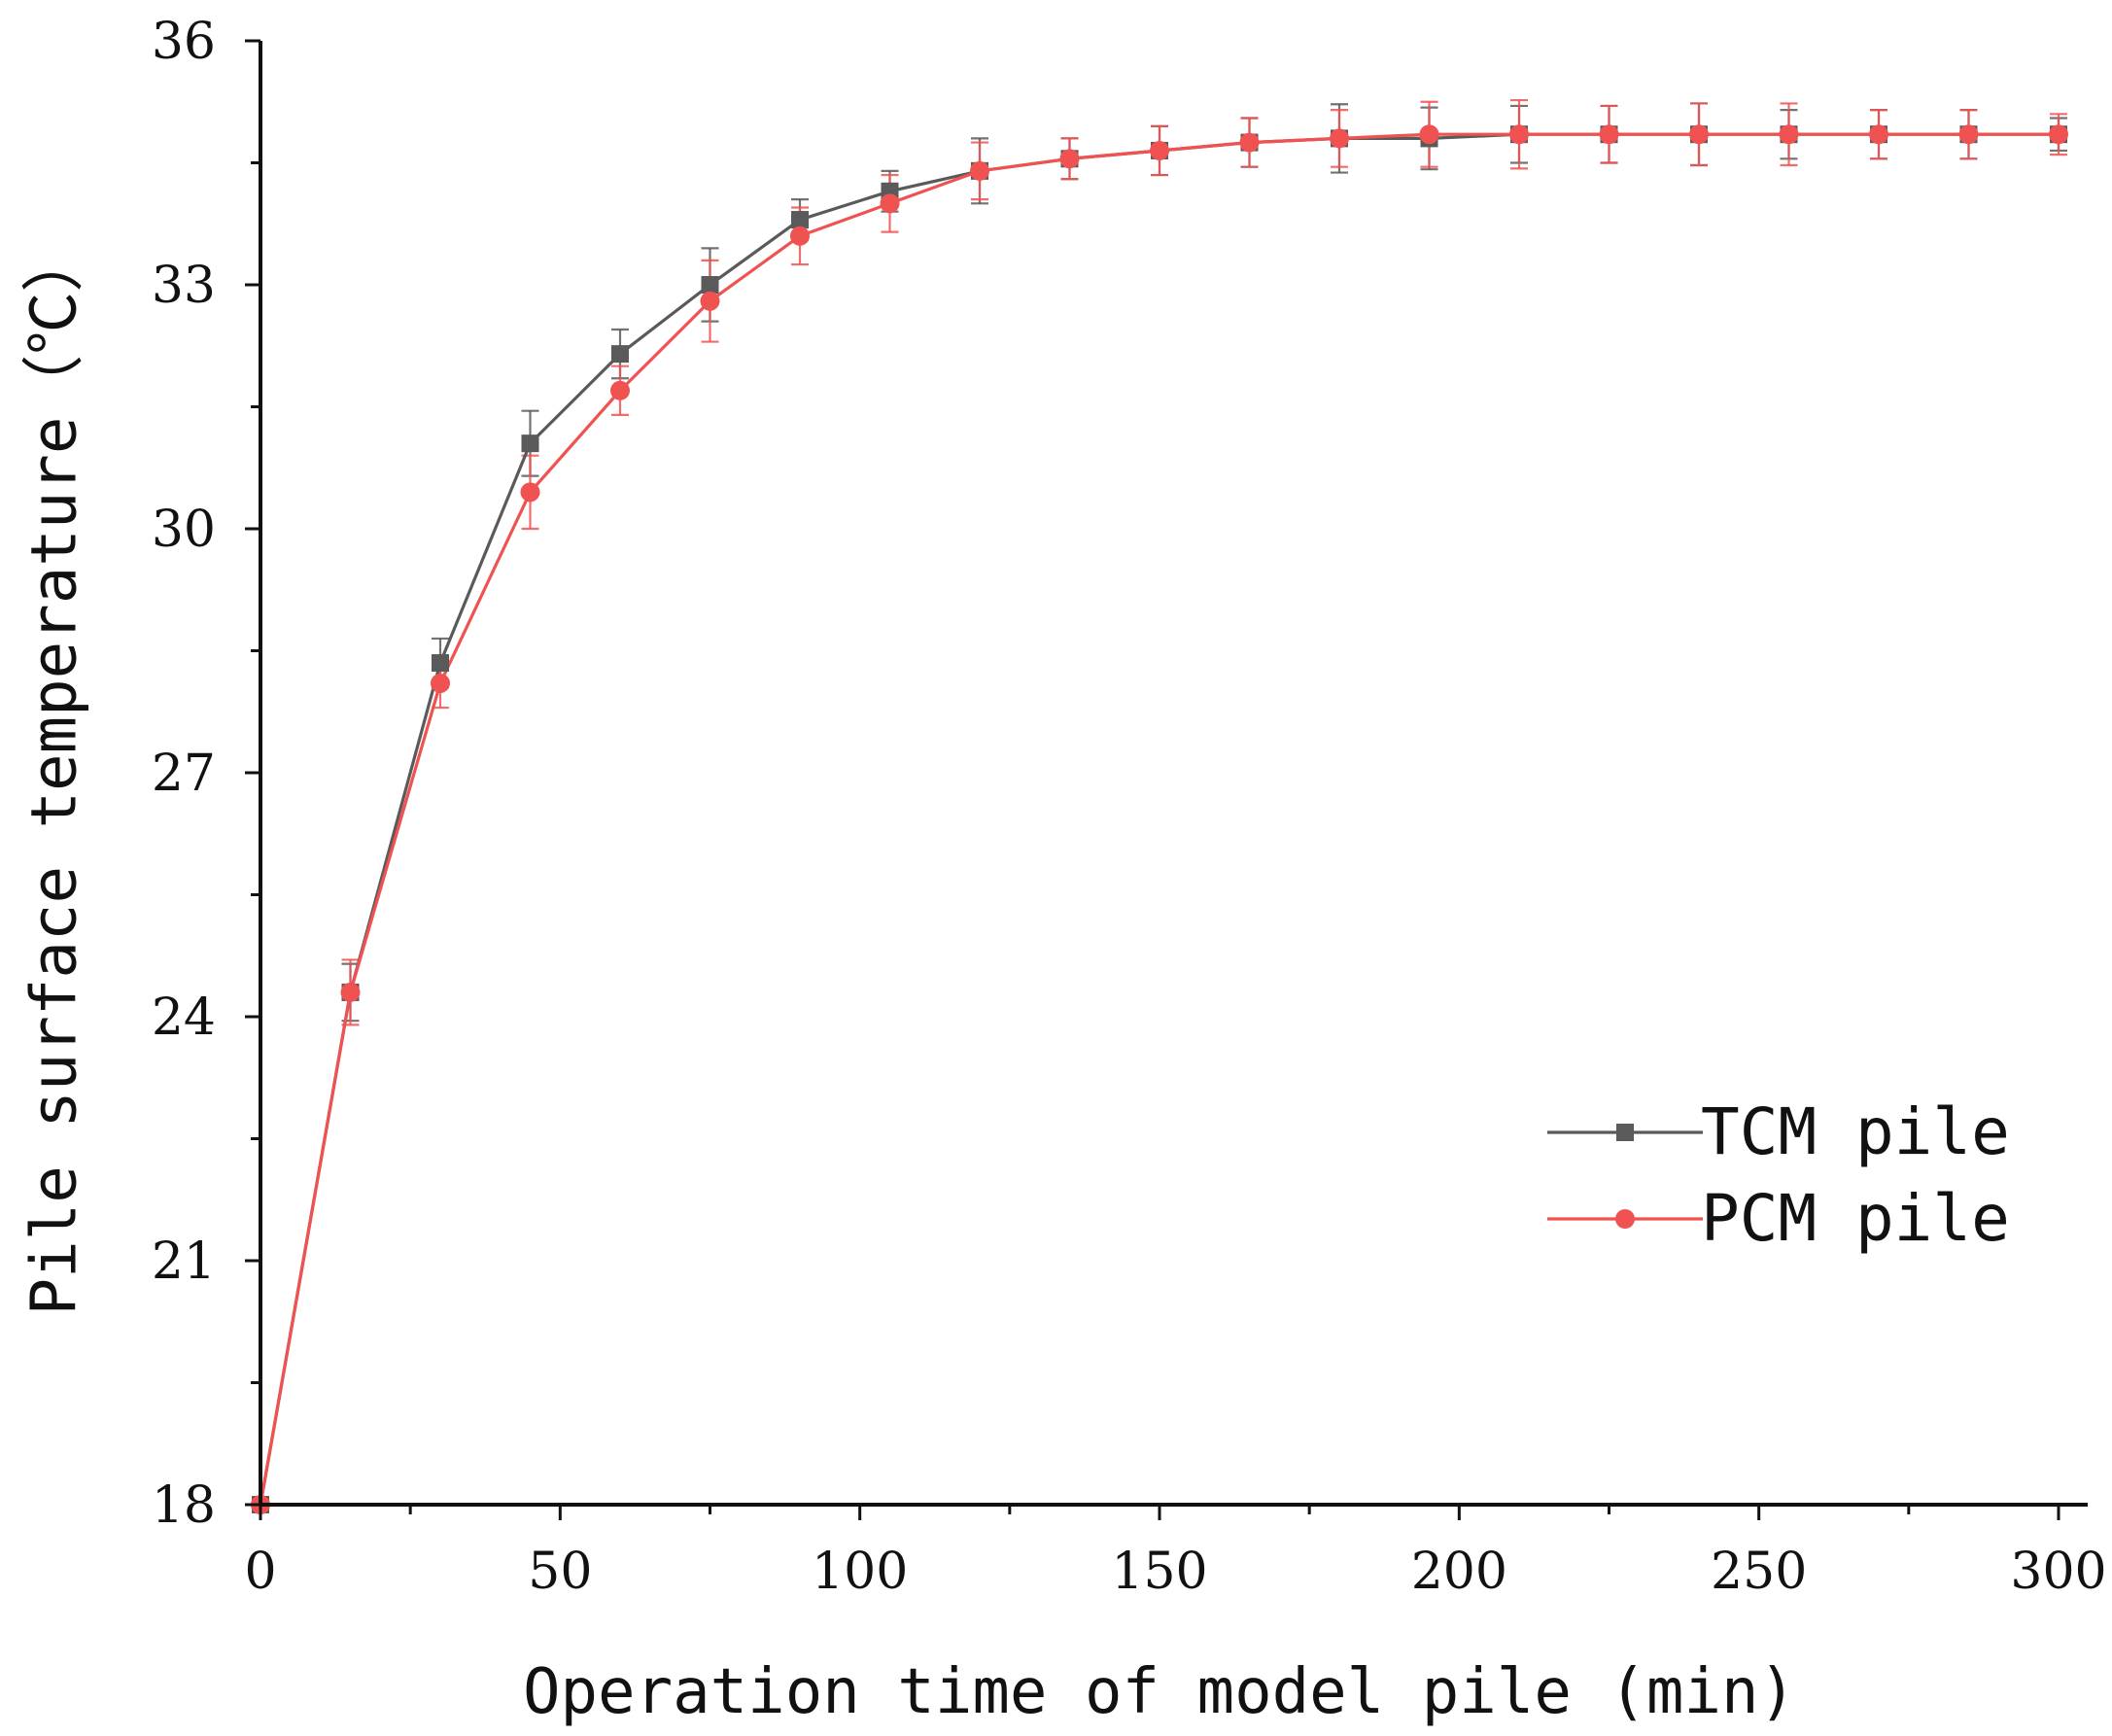  I want to click on y-tick-label: 24, so click(184, 1018).